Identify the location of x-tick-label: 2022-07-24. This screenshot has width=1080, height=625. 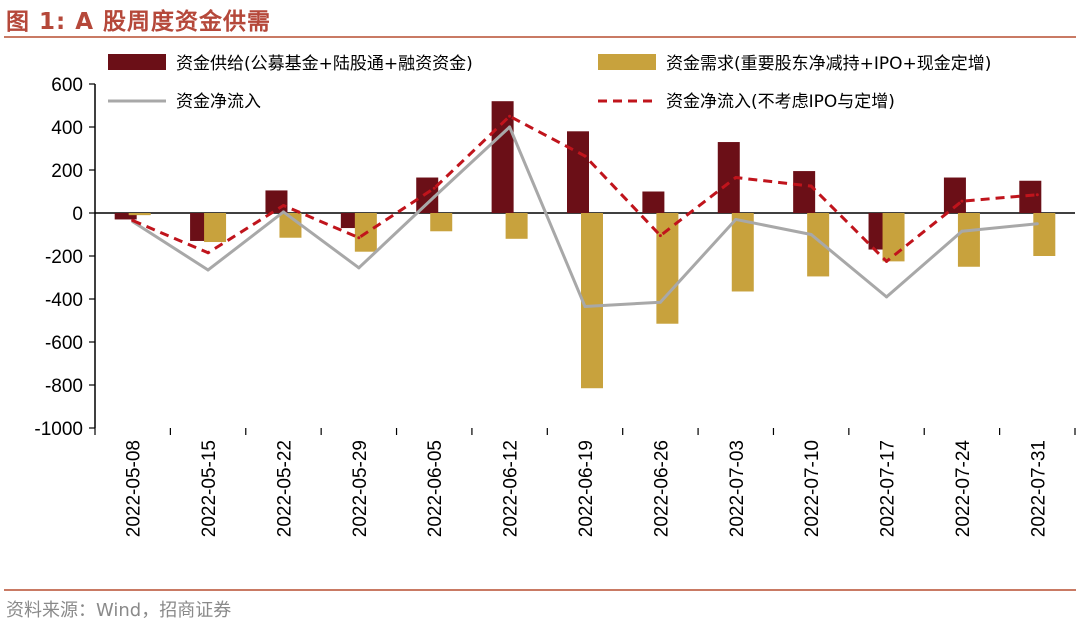
(963, 489).